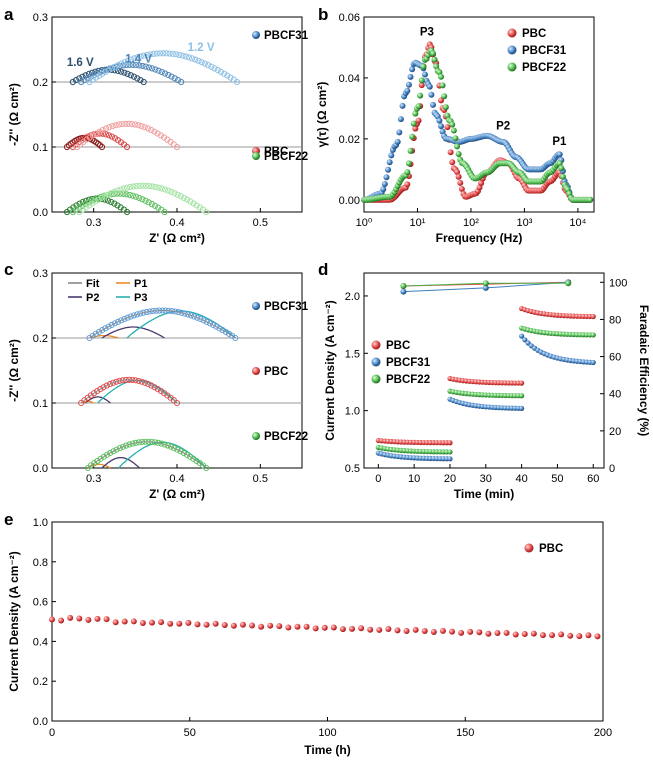  I want to click on y-tick-label: 0.0, so click(40, 722).